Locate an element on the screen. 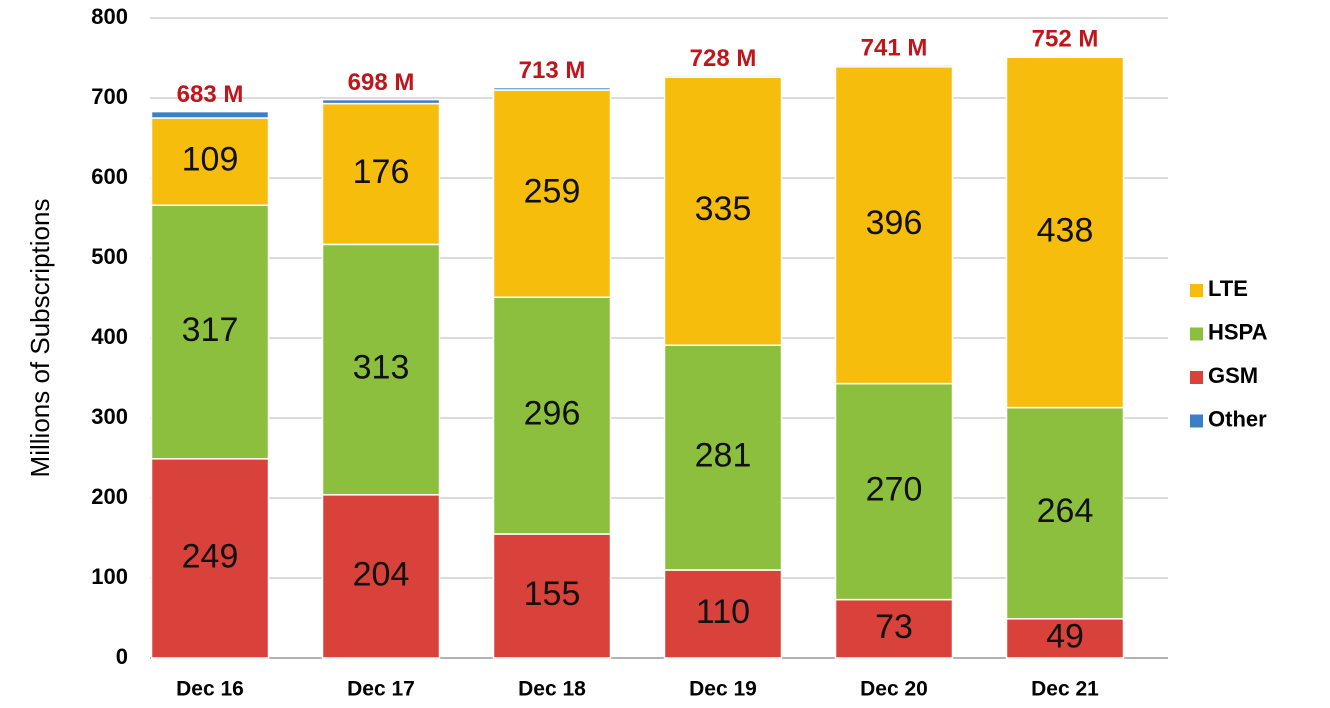 This screenshot has width=1330, height=708. y-tick-label: 100 is located at coordinates (109, 576).